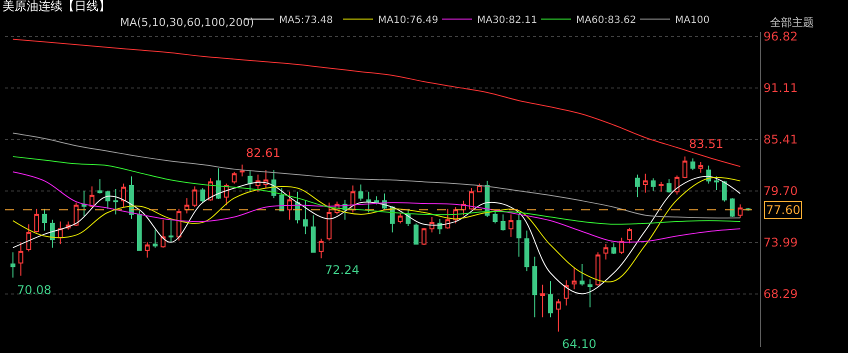 The height and width of the screenshot is (353, 848). What do you see at coordinates (792, 22) in the screenshot?
I see `text: 全部主题` at bounding box center [792, 22].